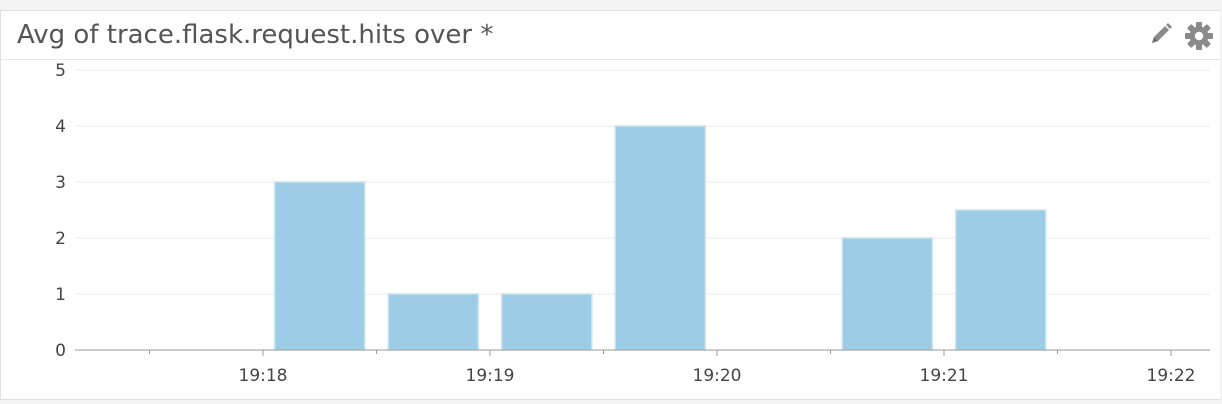 Image resolution: width=1222 pixels, height=404 pixels. Describe the element at coordinates (490, 376) in the screenshot. I see `x-tick-label: 19:19` at that location.